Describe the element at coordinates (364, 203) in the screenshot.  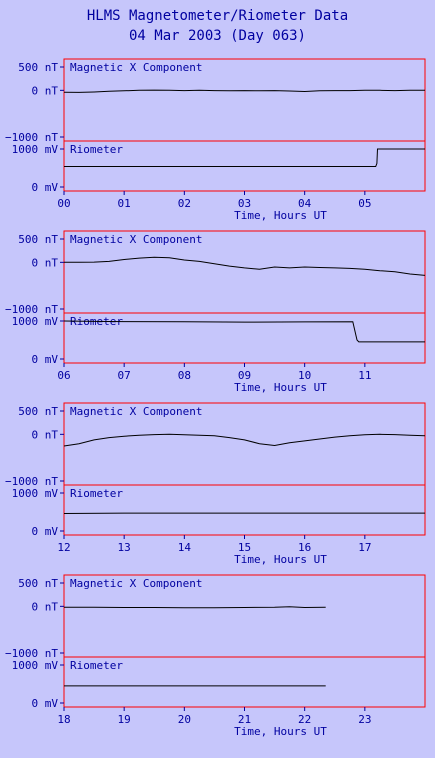
I see `x-tick-label: 05` at that location.